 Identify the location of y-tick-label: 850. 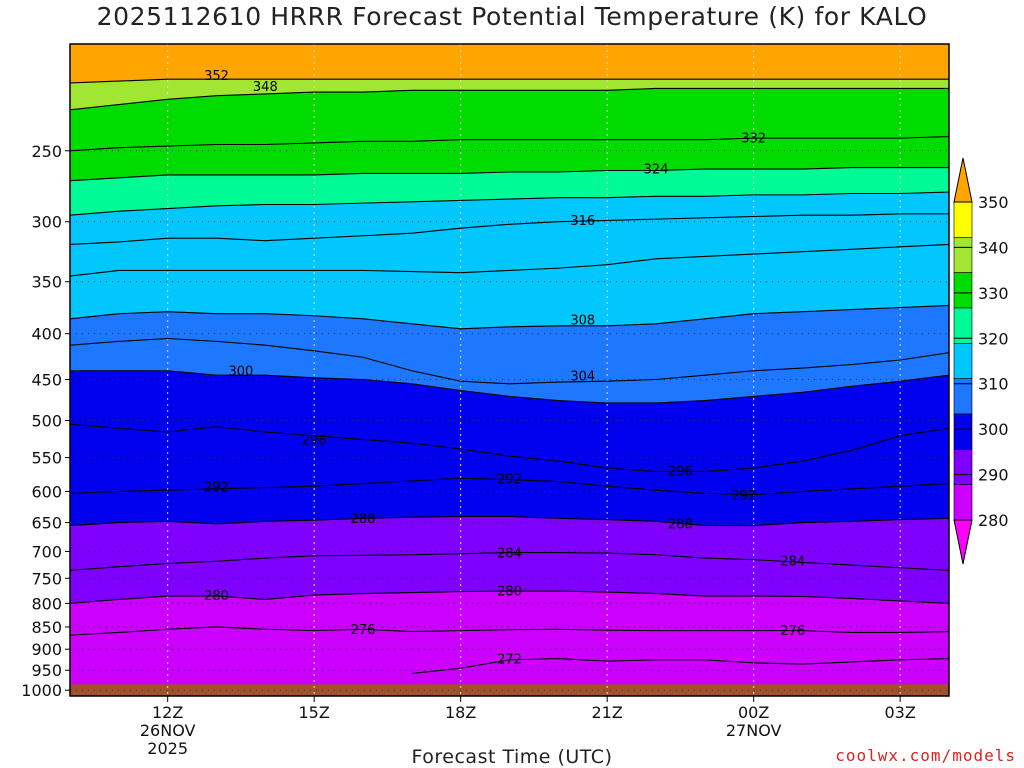
(46, 627).